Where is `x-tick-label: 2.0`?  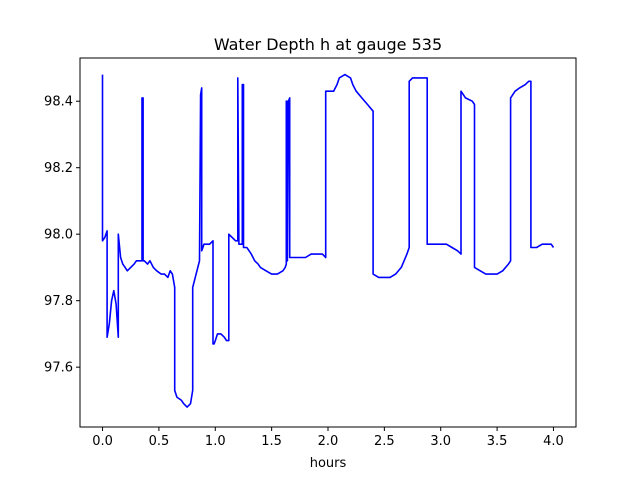
x-tick-label: 2.0 is located at coordinates (328, 441).